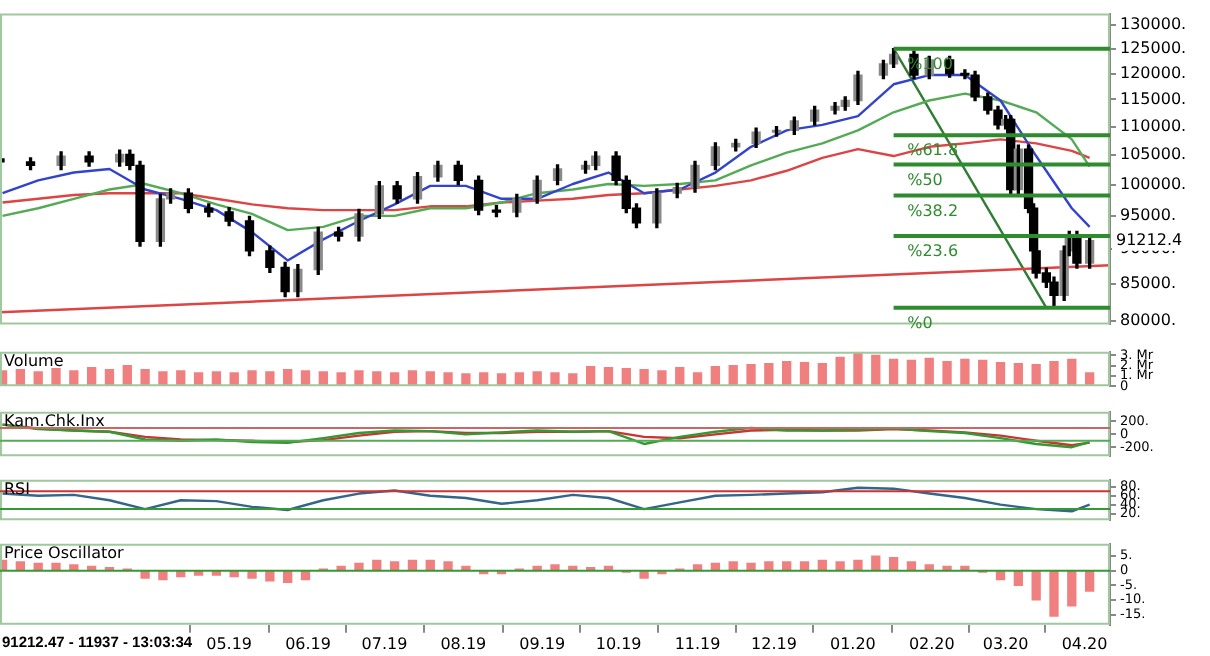 This screenshot has height=656, width=1210. I want to click on annotation: %100, so click(930, 63).